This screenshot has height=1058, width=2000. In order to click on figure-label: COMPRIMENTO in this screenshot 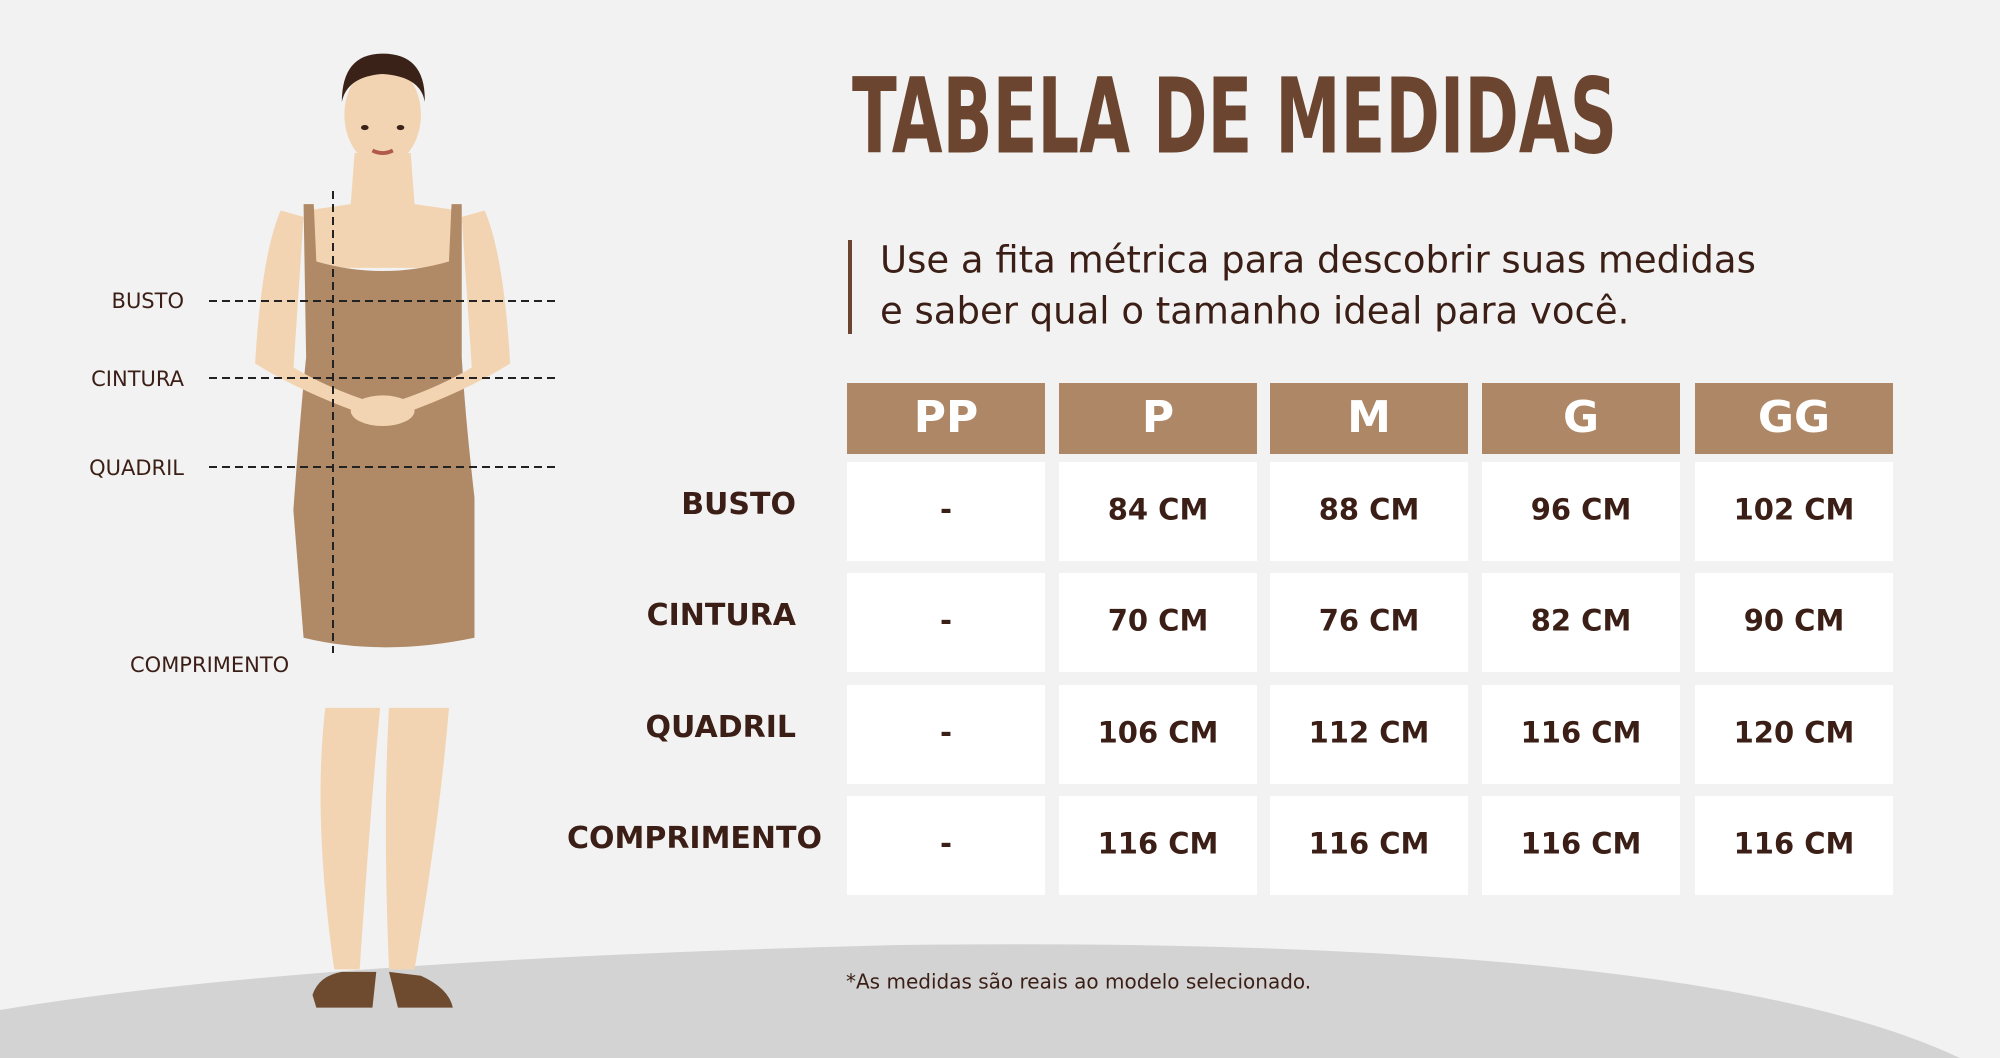, I will do `click(209, 665)`.